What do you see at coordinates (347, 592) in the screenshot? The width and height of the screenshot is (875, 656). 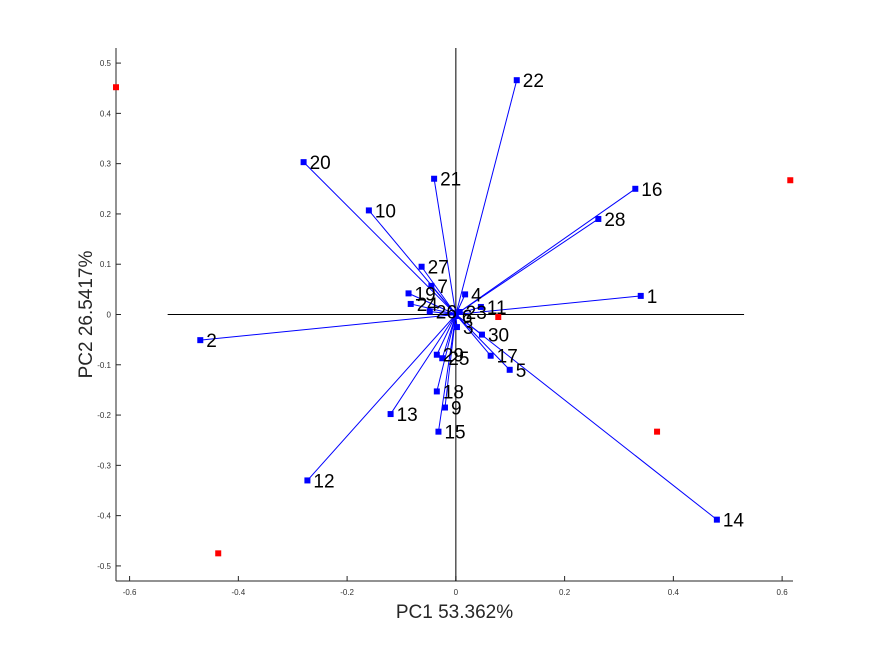 I see `x-tick-label: -0.2` at bounding box center [347, 592].